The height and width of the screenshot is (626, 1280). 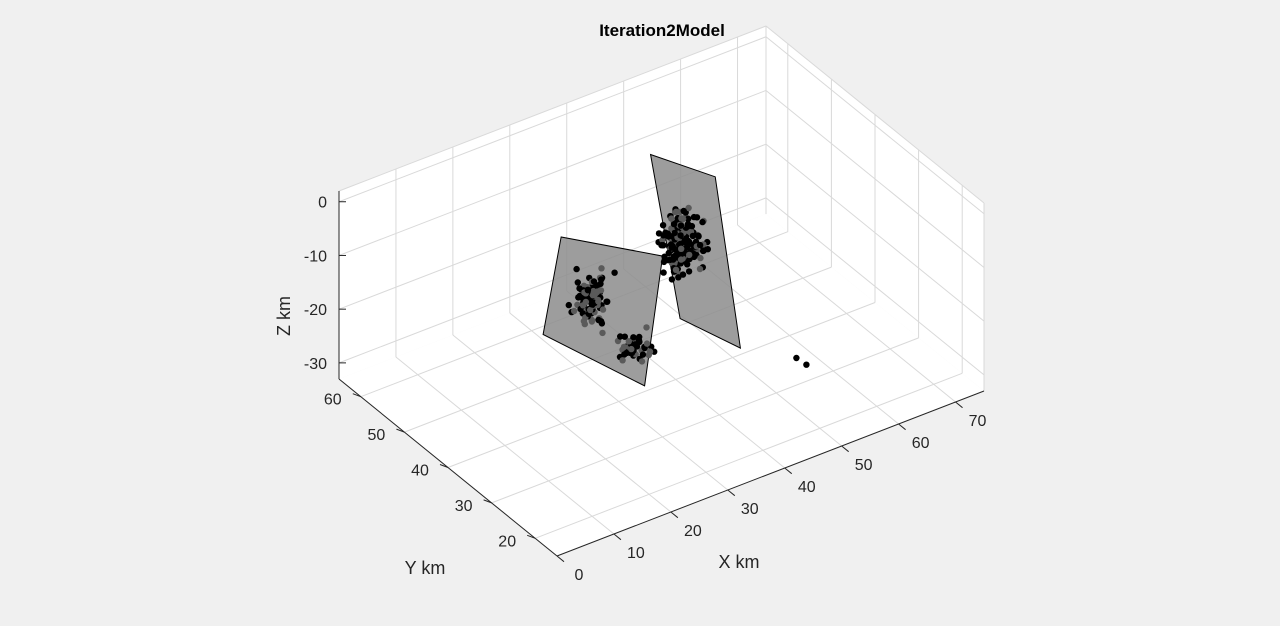 I want to click on chart-title: Iteration2Model, so click(x=662, y=30).